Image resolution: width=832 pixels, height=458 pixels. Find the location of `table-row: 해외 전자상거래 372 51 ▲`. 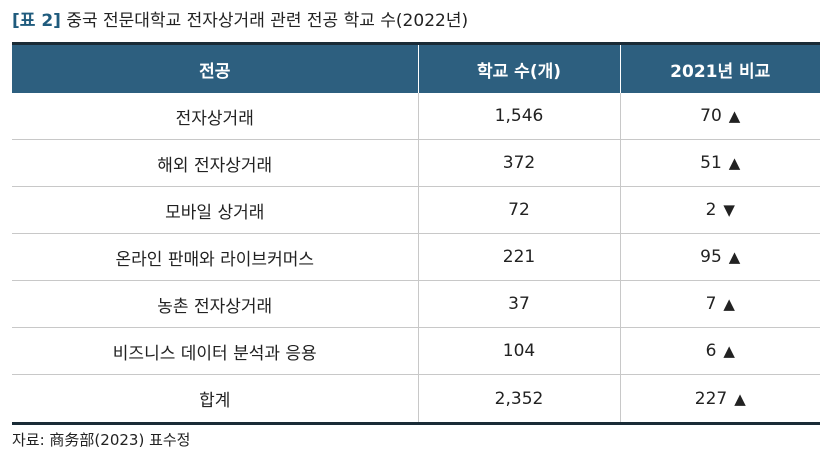

table-row: 해외 전자상거래 372 51 ▲ is located at coordinates (416, 163).